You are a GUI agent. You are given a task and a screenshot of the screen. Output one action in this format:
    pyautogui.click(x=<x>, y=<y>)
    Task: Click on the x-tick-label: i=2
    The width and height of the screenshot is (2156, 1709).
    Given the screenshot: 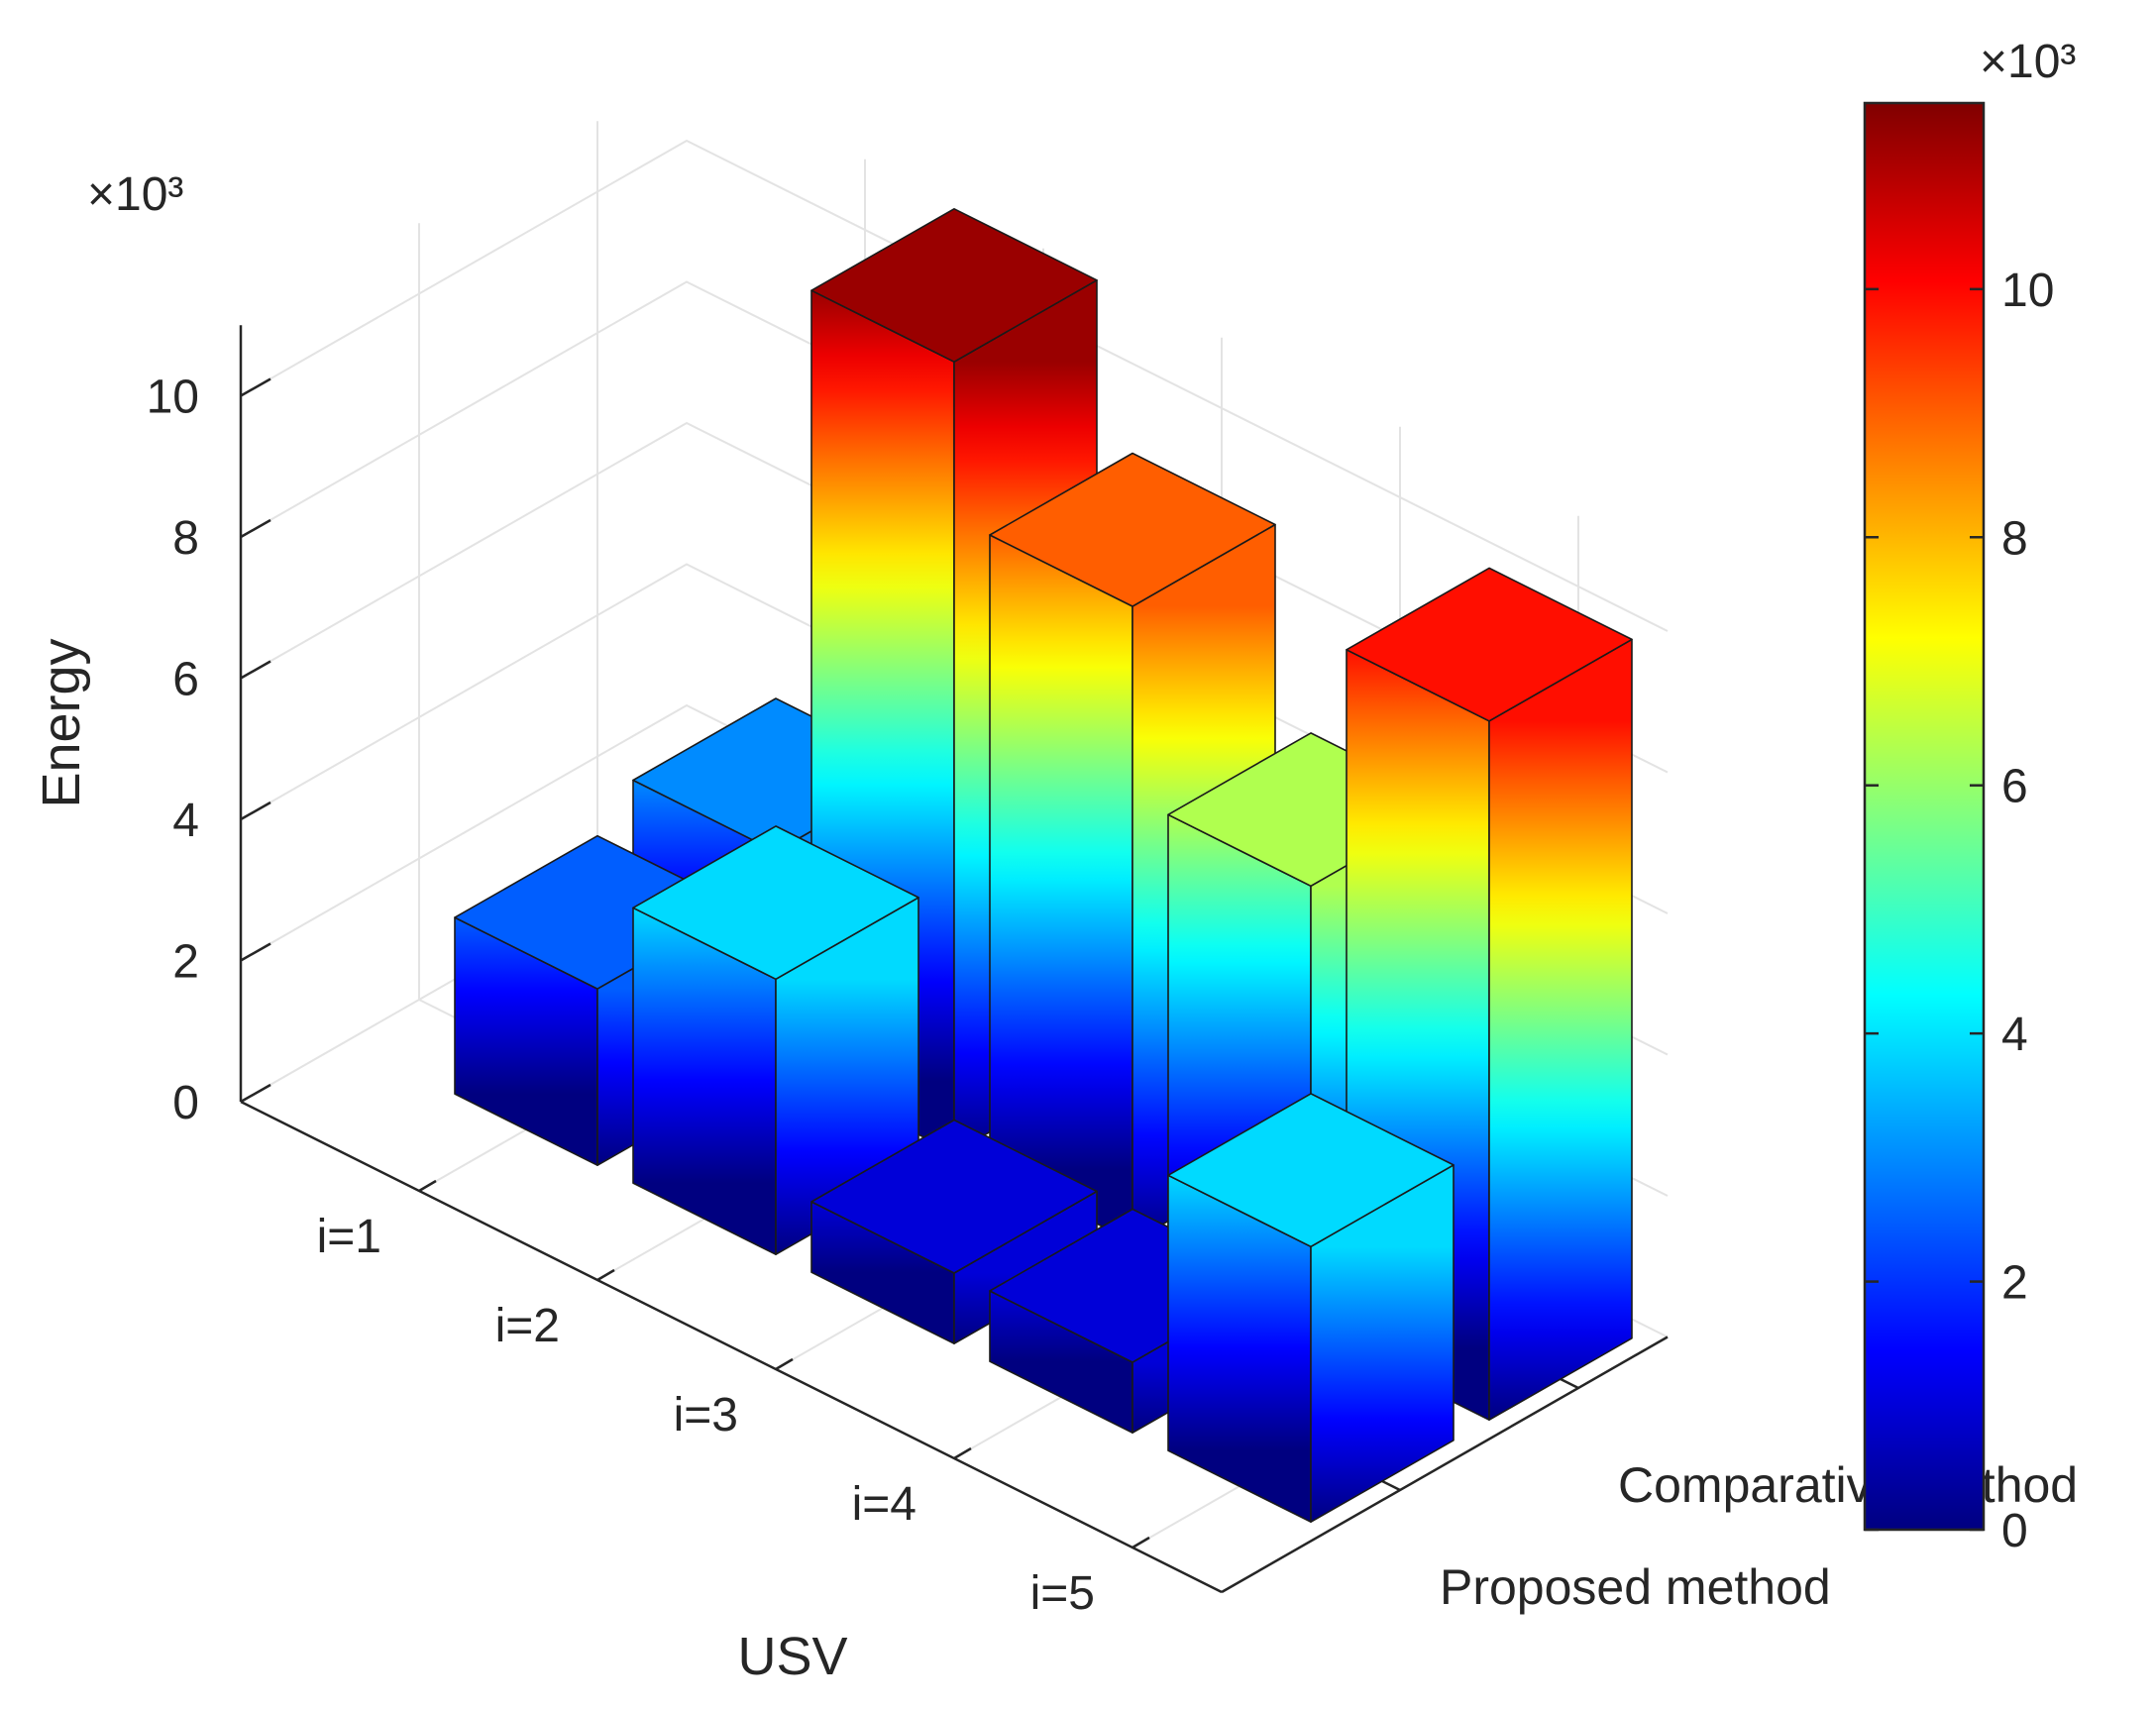 What is the action you would take?
    pyautogui.click(x=528, y=1326)
    